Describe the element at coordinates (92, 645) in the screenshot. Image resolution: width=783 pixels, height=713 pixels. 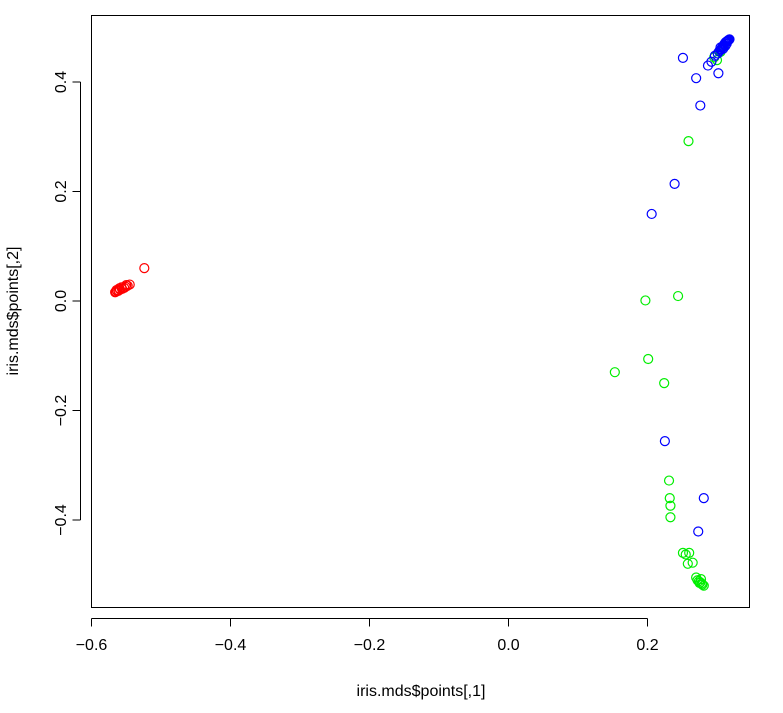
I see `x-tick-label: −0.6` at that location.